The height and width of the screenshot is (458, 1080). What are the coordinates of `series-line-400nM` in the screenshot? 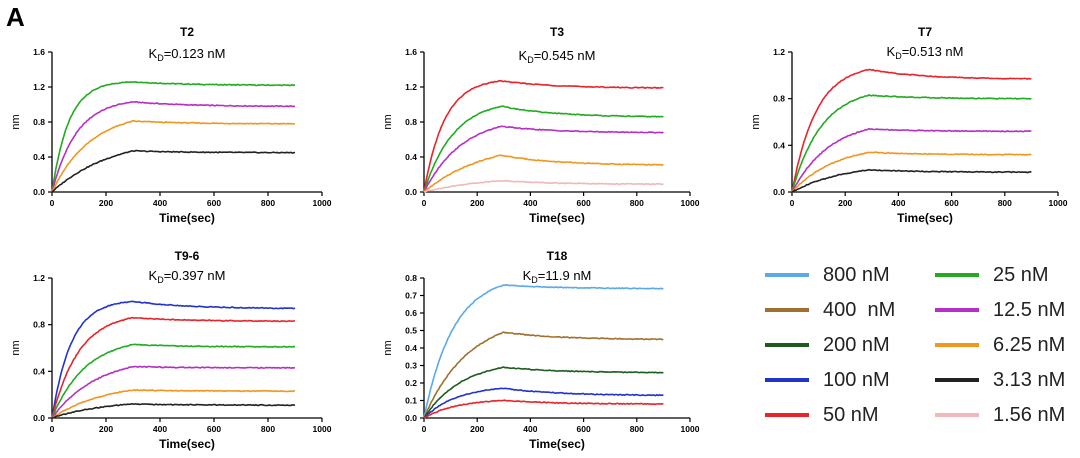 It's located at (543, 375).